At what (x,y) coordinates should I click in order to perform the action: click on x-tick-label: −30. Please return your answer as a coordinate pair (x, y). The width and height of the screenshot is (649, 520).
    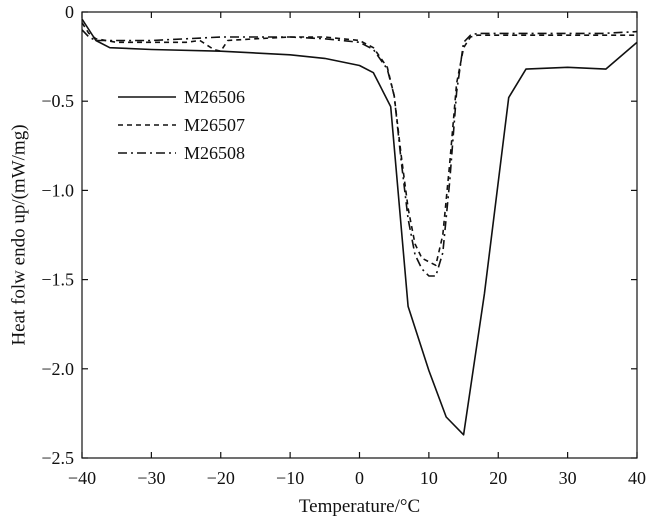
    Looking at the image, I should click on (151, 478).